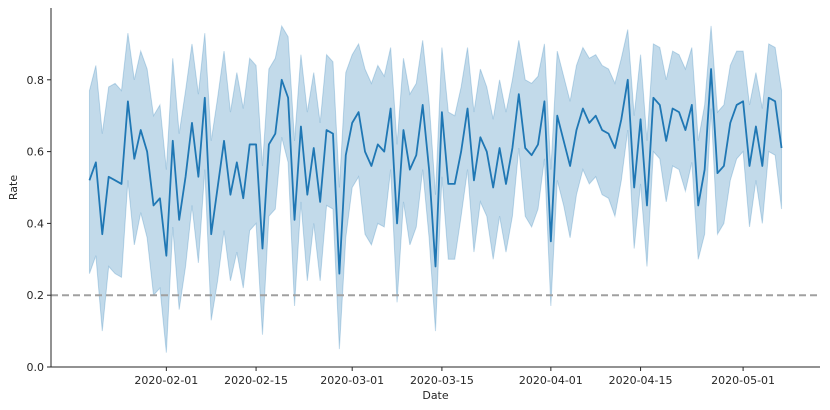  I want to click on y-axis-label: Rate, so click(13, 187).